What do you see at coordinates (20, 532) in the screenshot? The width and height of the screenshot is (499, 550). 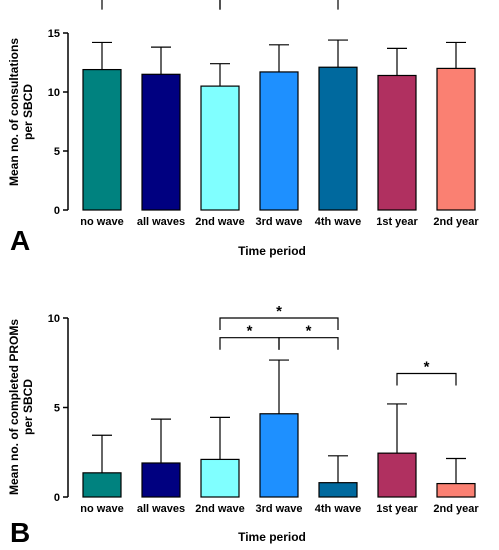 I see `panel-label: B` at bounding box center [20, 532].